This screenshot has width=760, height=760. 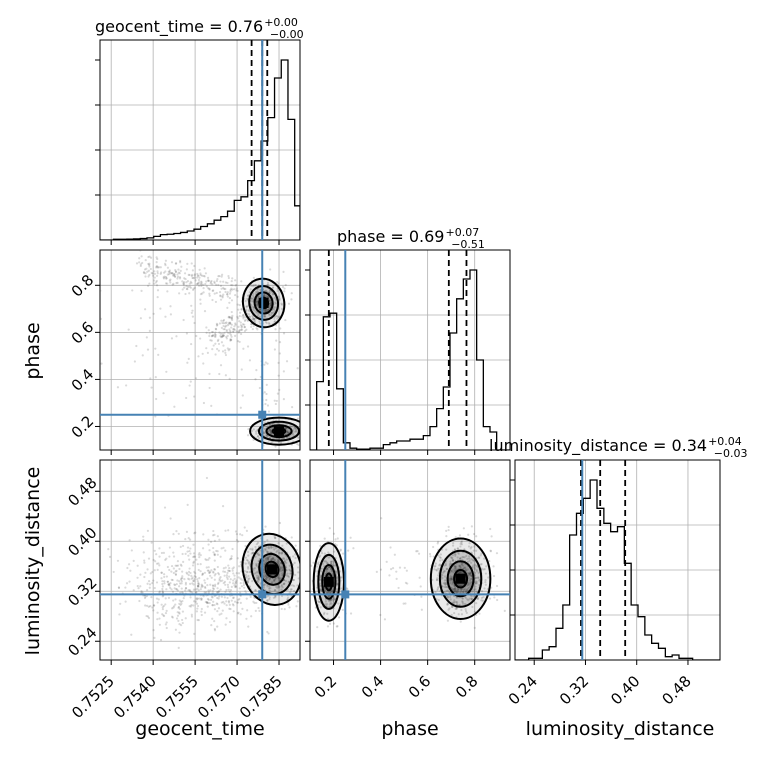 What do you see at coordinates (574, 690) in the screenshot?
I see `xticklabel-luminosity_distance-1: 0.32` at bounding box center [574, 690].